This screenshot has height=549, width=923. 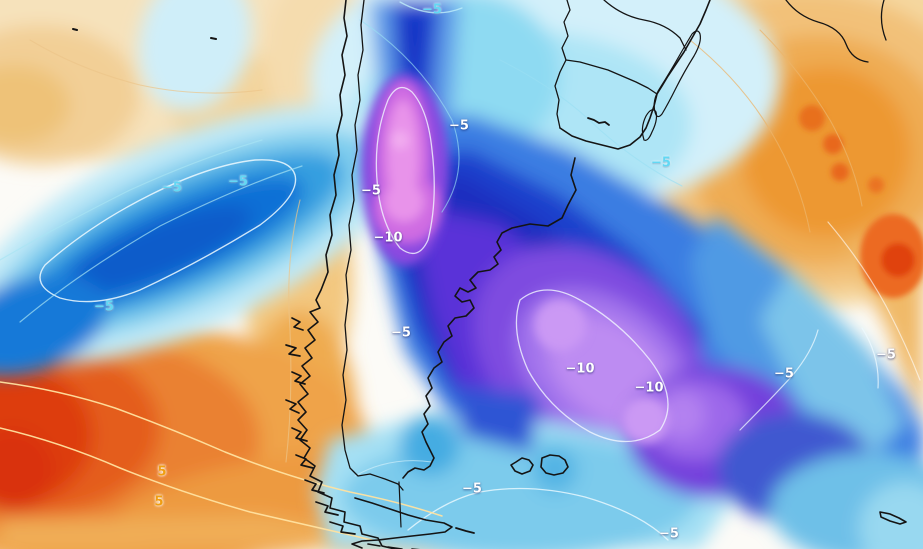 What do you see at coordinates (861, 201) in the screenshot?
I see `warm-anomaly-hotspots` at bounding box center [861, 201].